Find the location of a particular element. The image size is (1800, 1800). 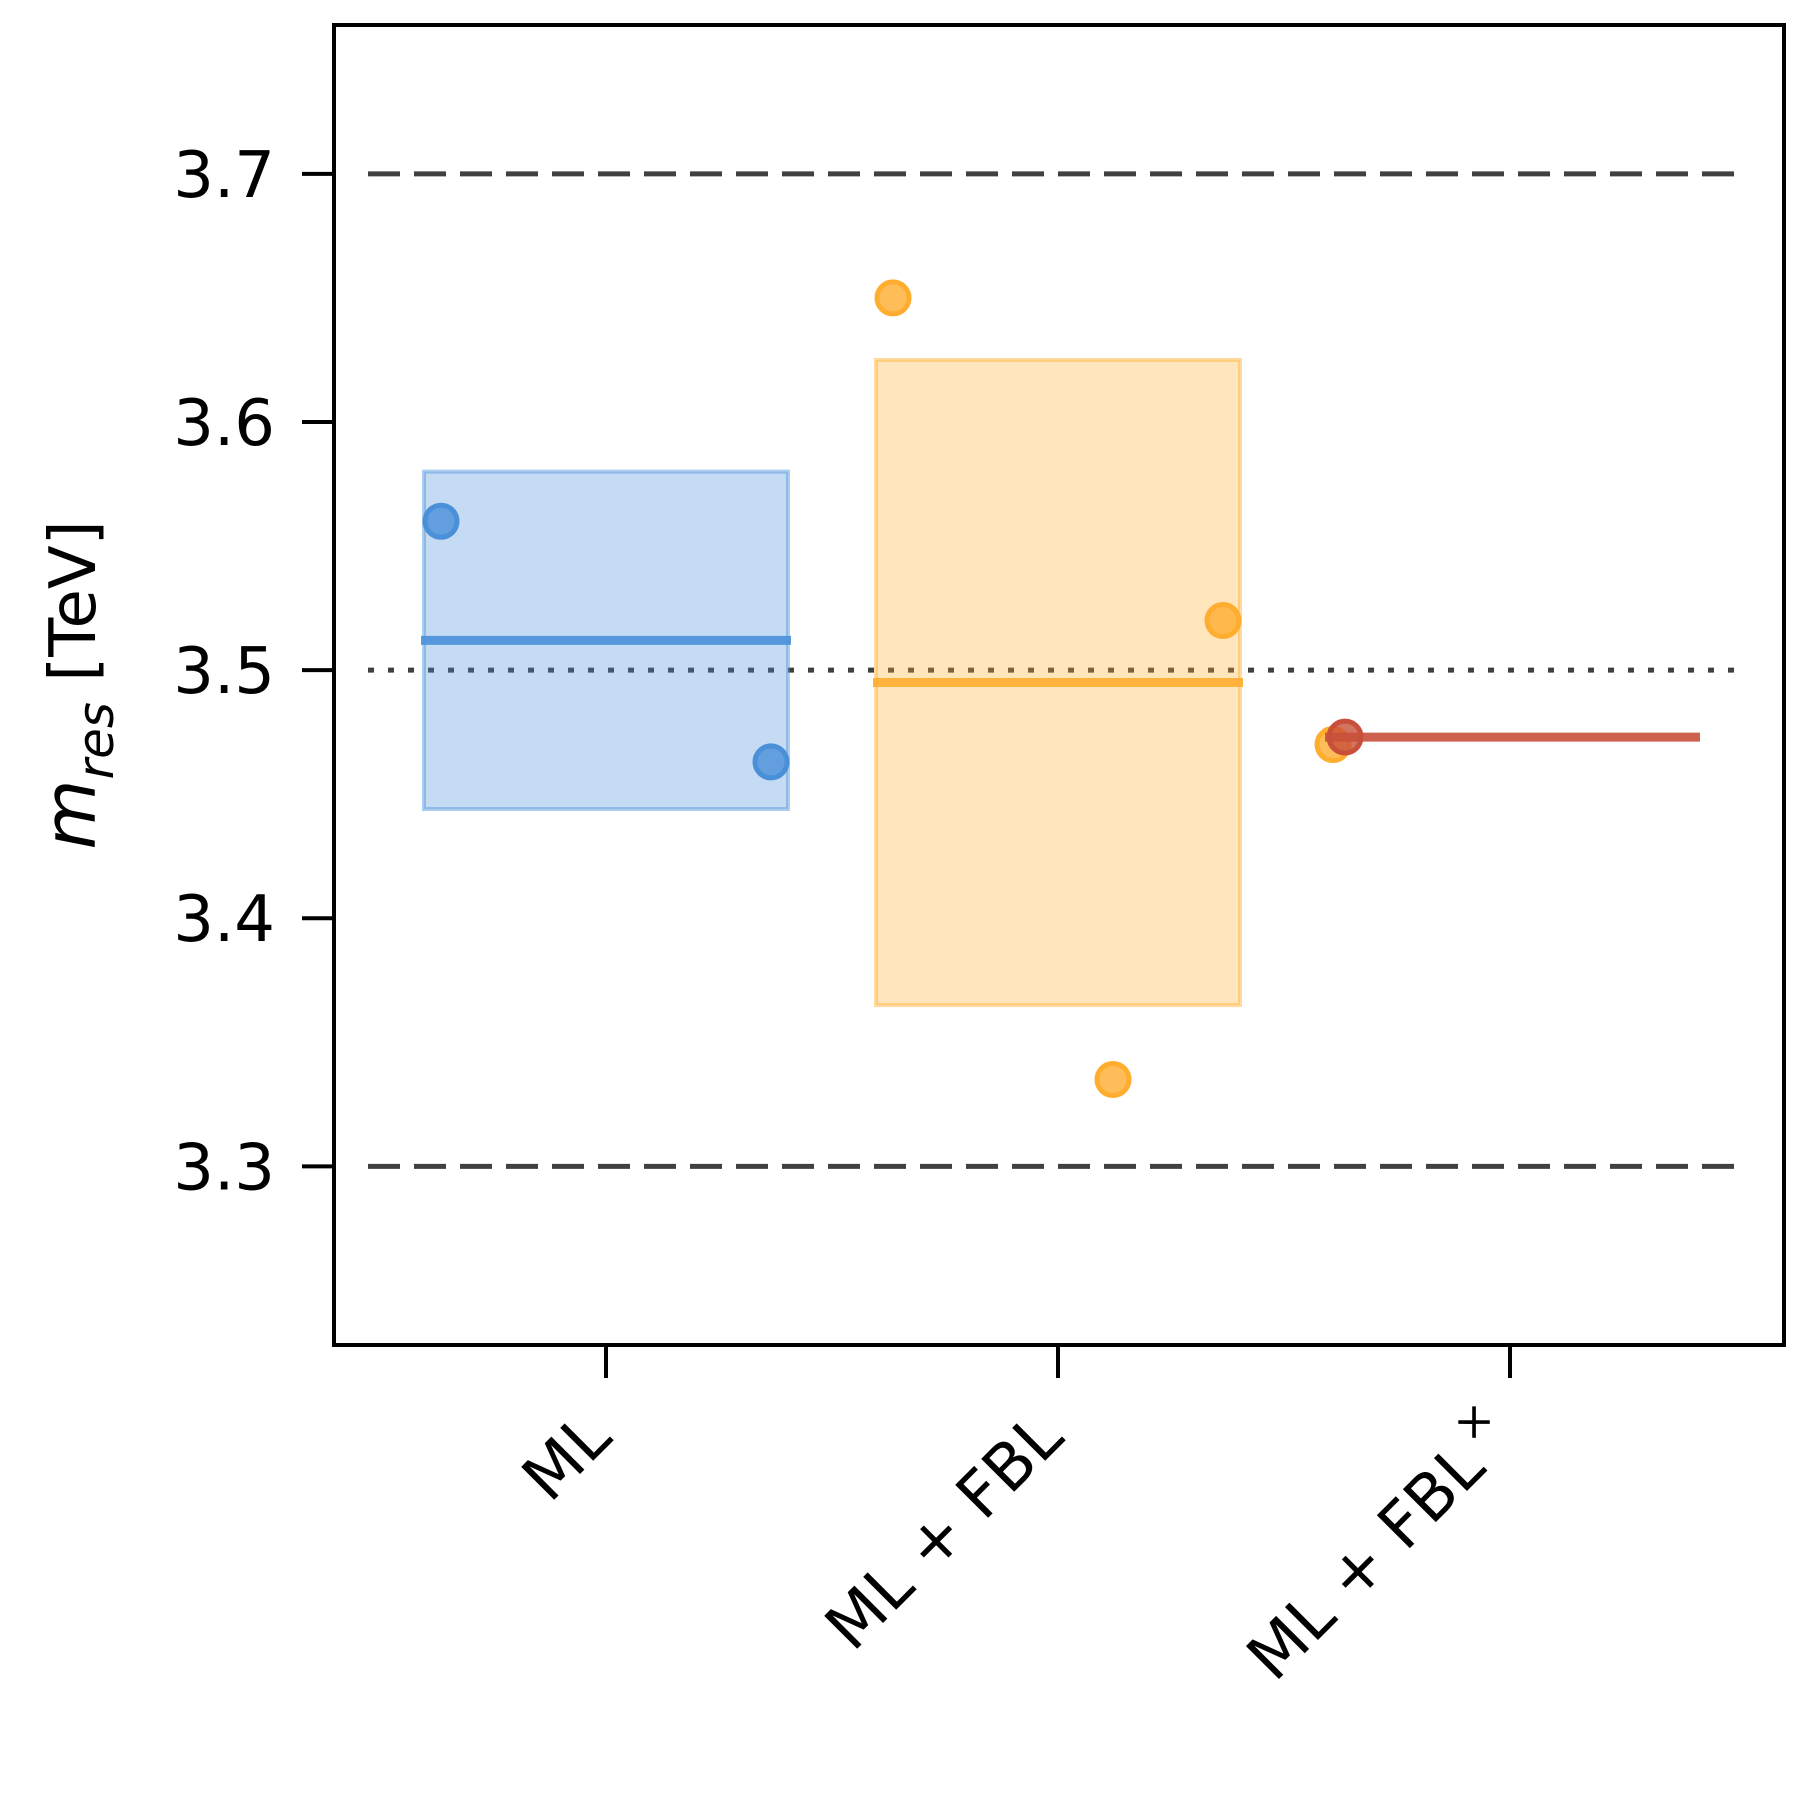

y-axis-unit-gap is located at coordinates (74, 692).